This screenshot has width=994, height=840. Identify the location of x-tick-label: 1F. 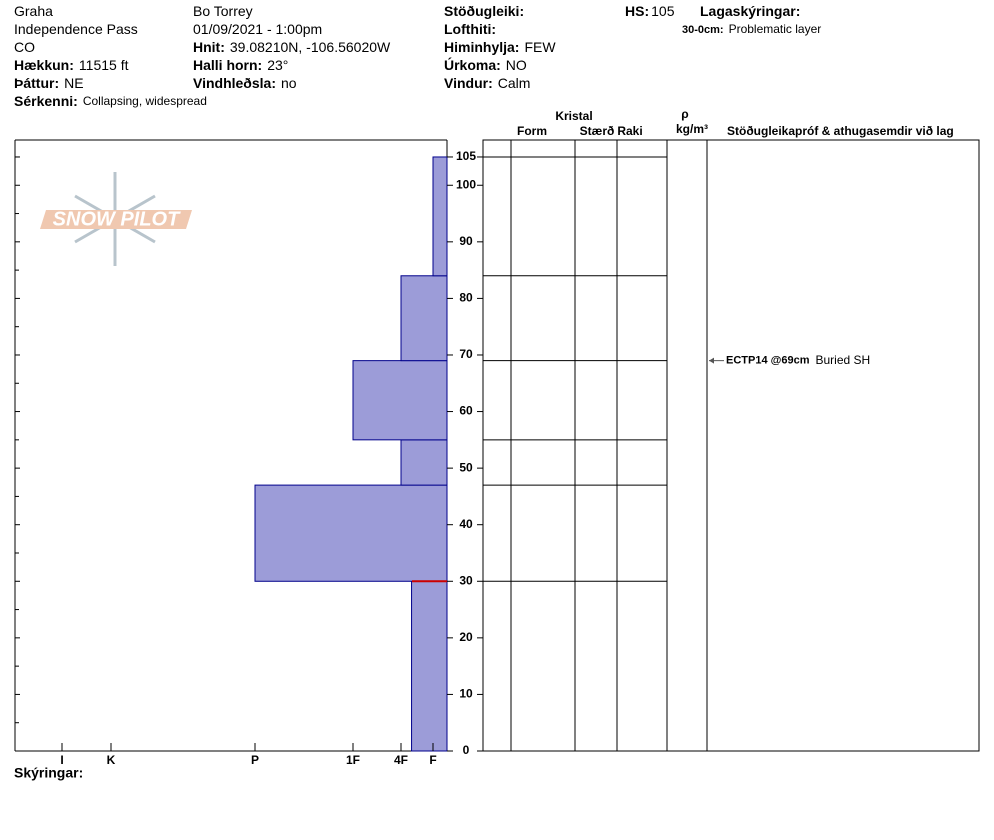
(353, 760).